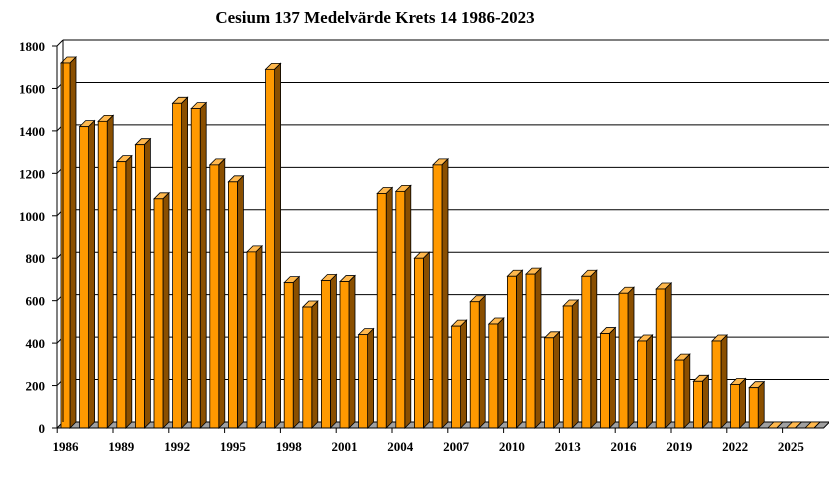 The image size is (829, 485). I want to click on x-tick-label: 1989, so click(121, 446).